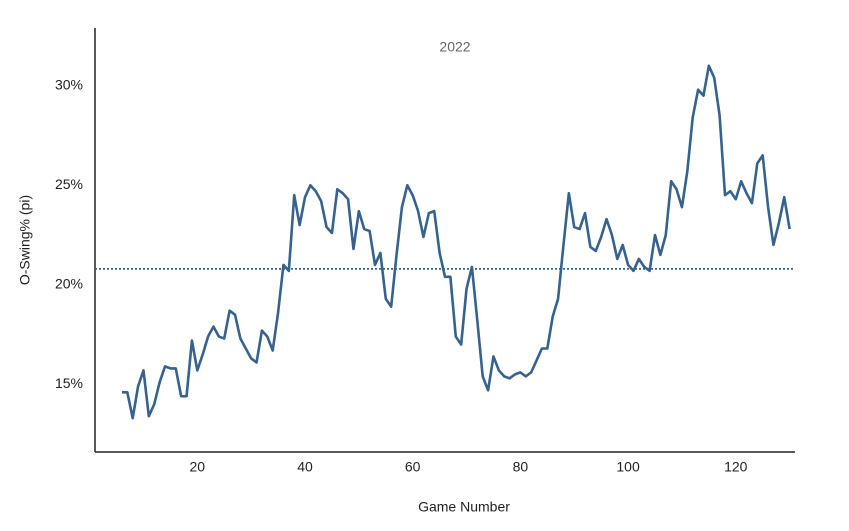 This screenshot has width=849, height=531. Describe the element at coordinates (454, 47) in the screenshot. I see `chart-title: 2022` at that location.